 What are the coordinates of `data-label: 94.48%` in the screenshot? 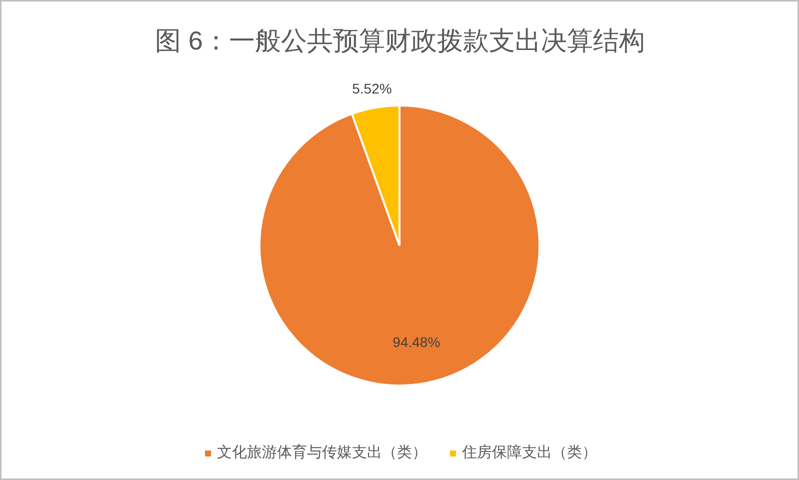 It's located at (416, 342).